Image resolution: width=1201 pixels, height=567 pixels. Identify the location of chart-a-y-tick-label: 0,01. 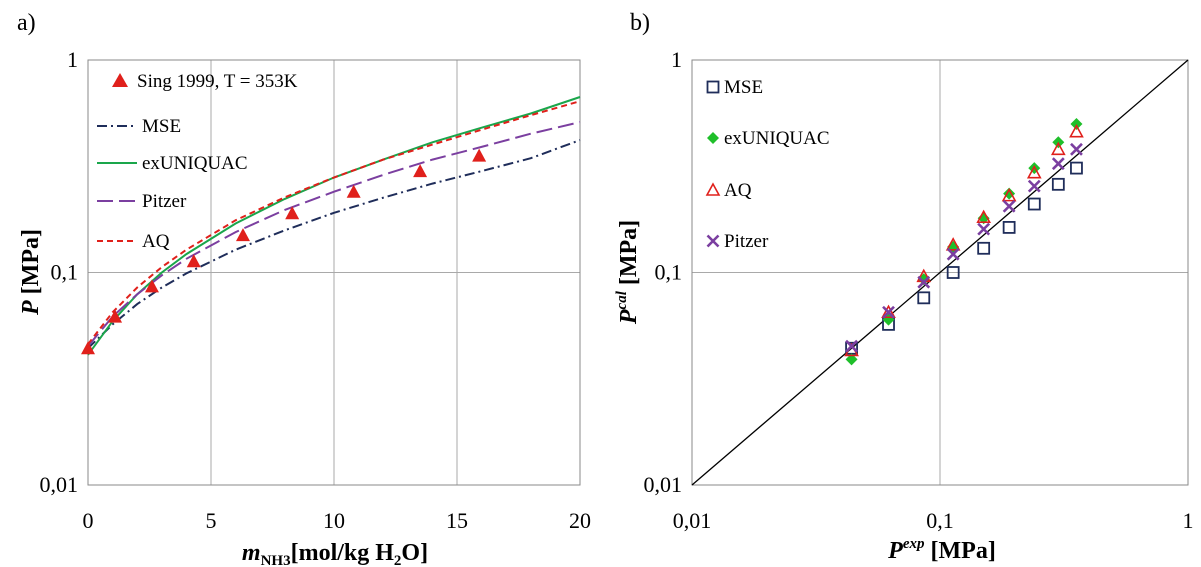
(59, 484).